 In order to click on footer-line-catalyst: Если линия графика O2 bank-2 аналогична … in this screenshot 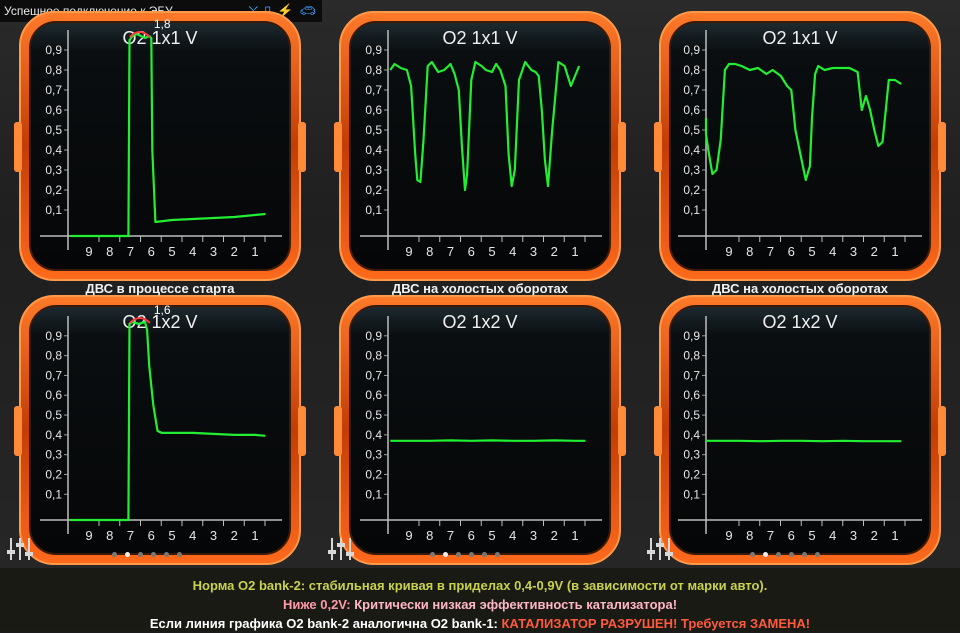, I will do `click(480, 623)`.